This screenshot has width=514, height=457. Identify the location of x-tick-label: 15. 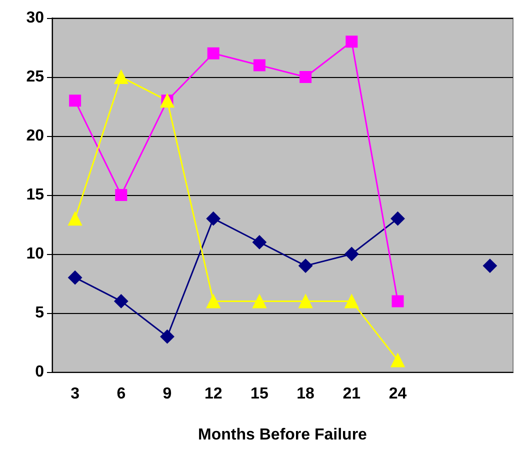
(259, 394).